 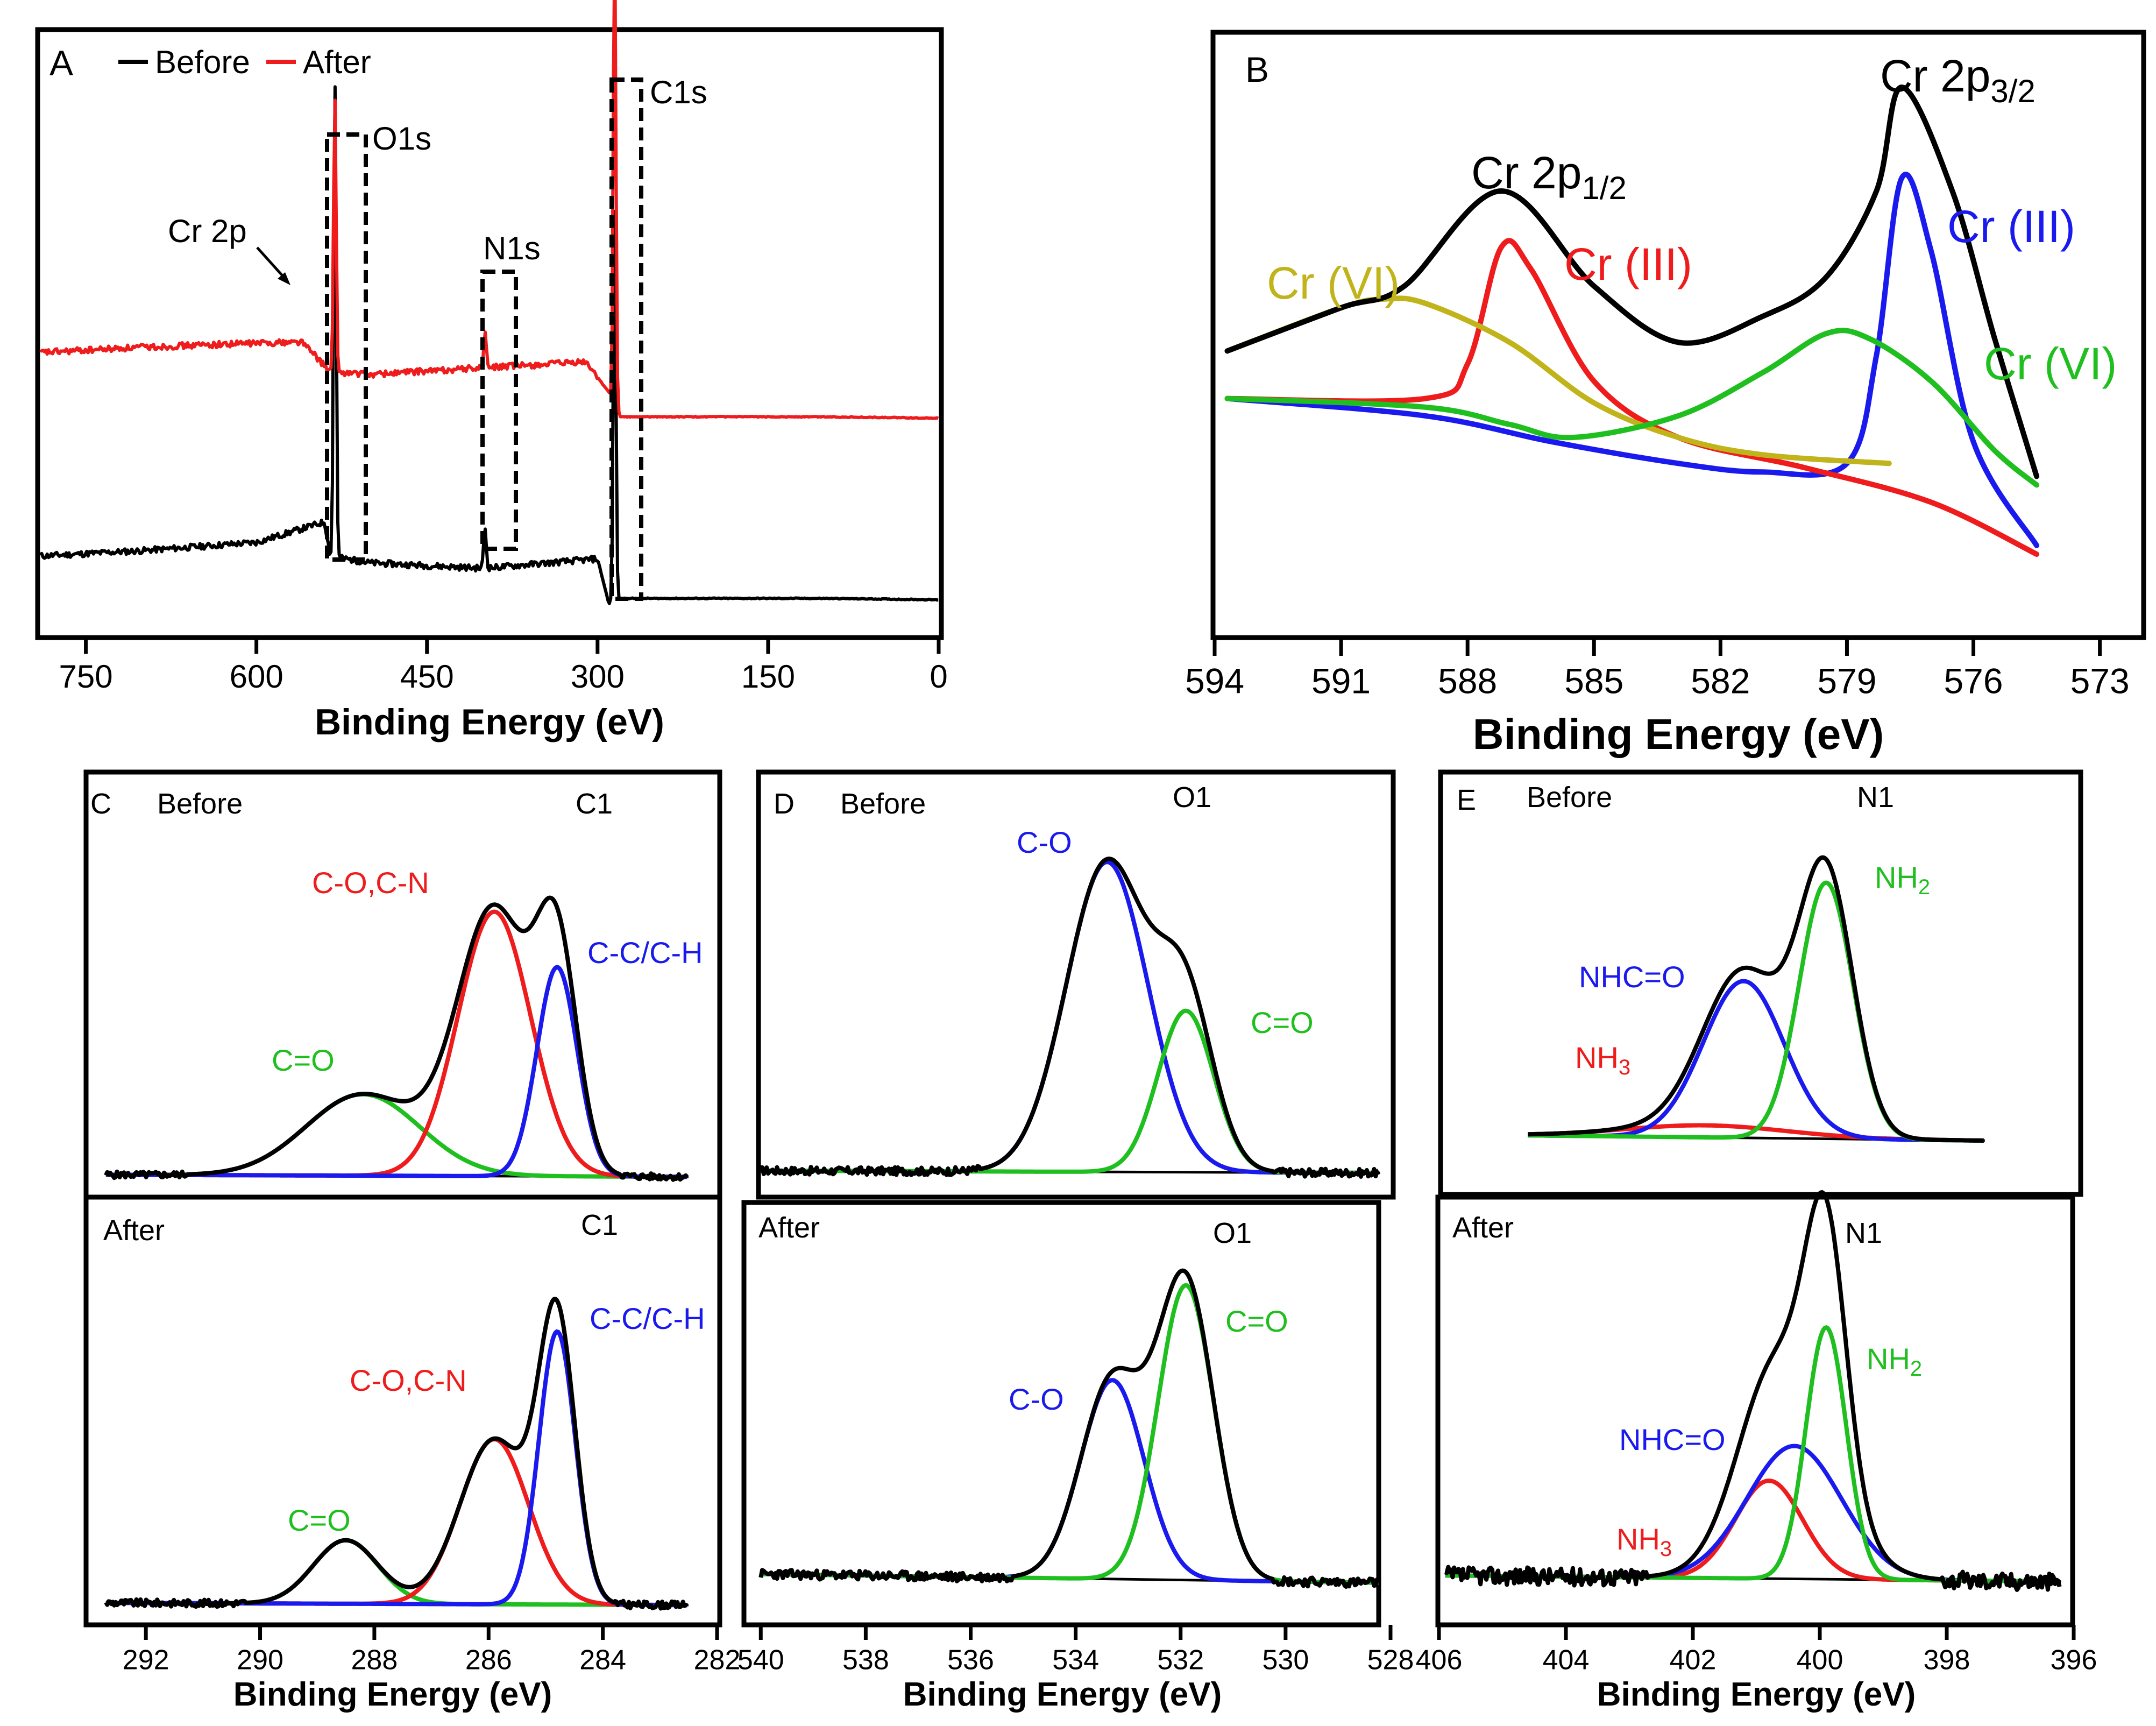 I want to click on panel-c-series, so click(x=396, y=1253).